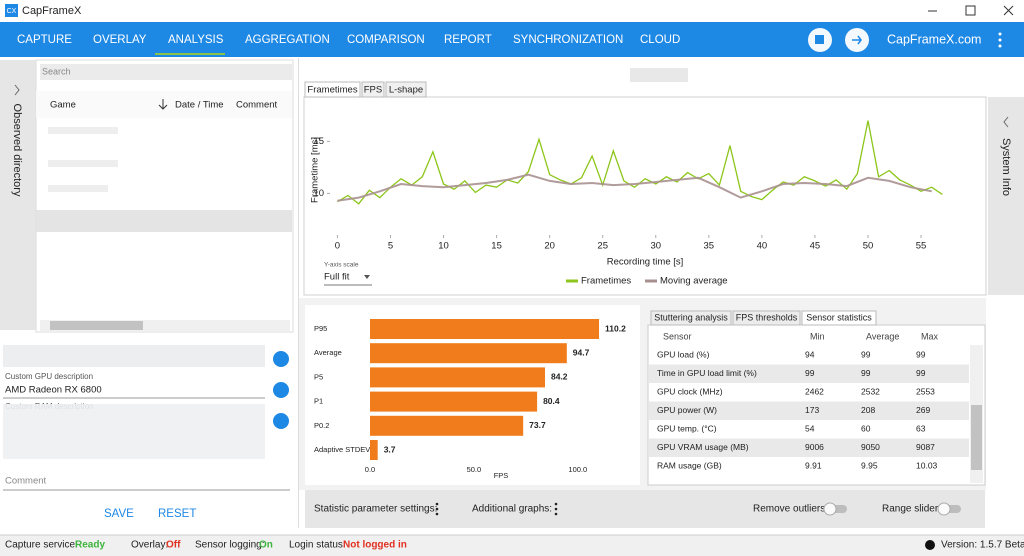 Image resolution: width=1024 pixels, height=556 pixels. I want to click on chart-tab-label: FPS, so click(373, 90).